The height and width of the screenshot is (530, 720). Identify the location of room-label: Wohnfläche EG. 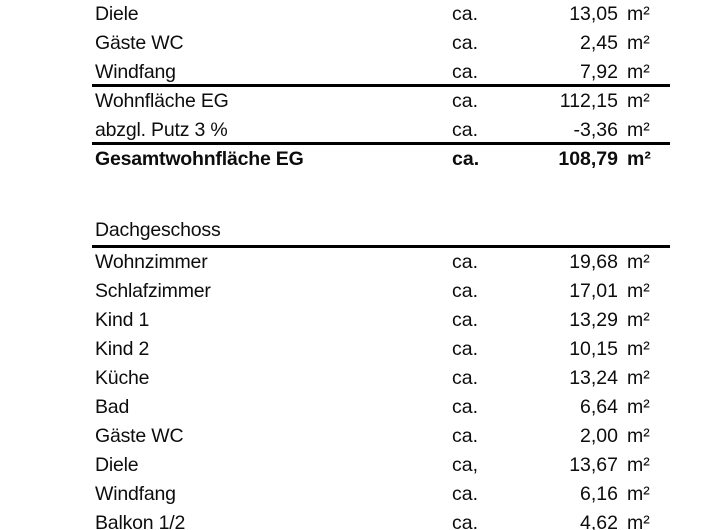
(162, 101).